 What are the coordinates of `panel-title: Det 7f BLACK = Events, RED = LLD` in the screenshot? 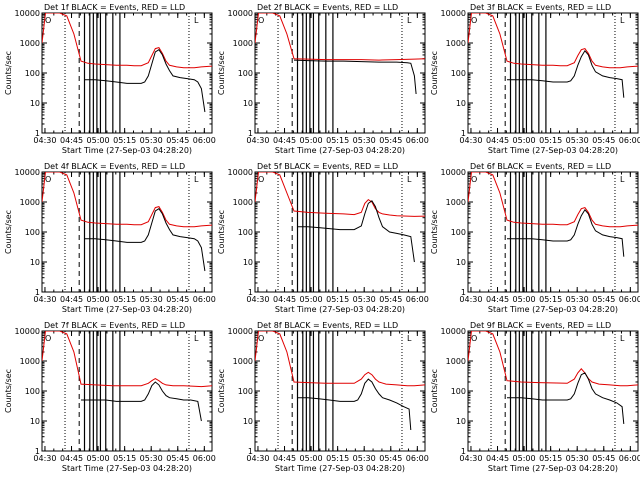 It's located at (114, 325).